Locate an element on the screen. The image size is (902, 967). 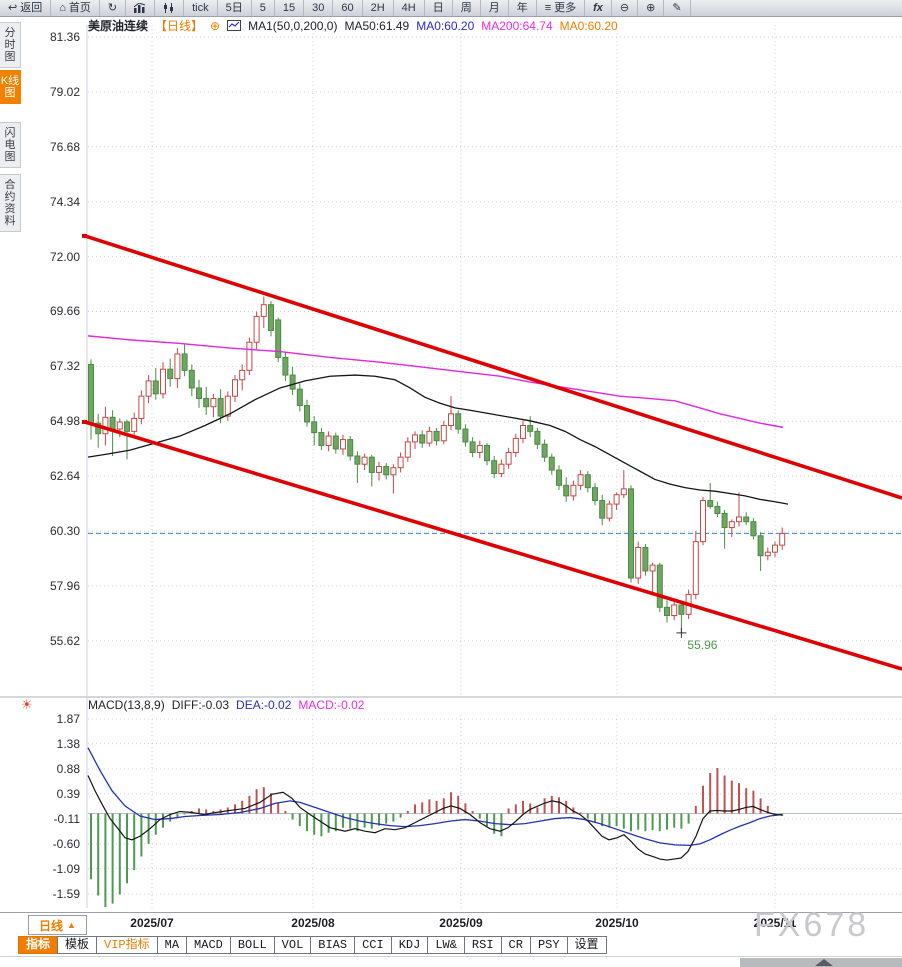
tab-template: 模板 is located at coordinates (77, 945).